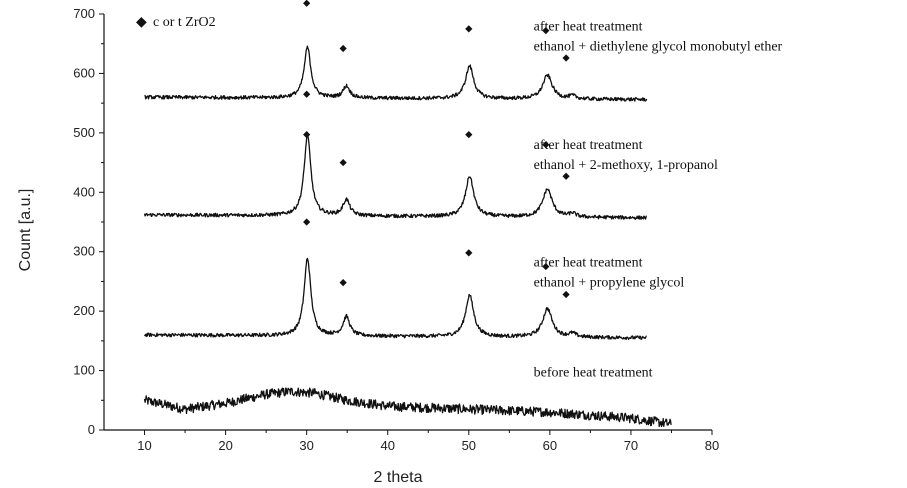 This screenshot has width=907, height=488. I want to click on x-tick-label: 70, so click(631, 445).